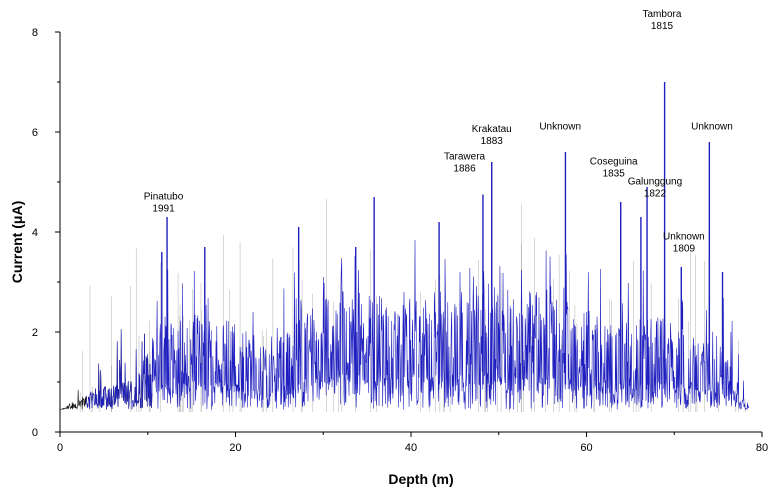  I want to click on x-tick-label: 60, so click(586, 448).